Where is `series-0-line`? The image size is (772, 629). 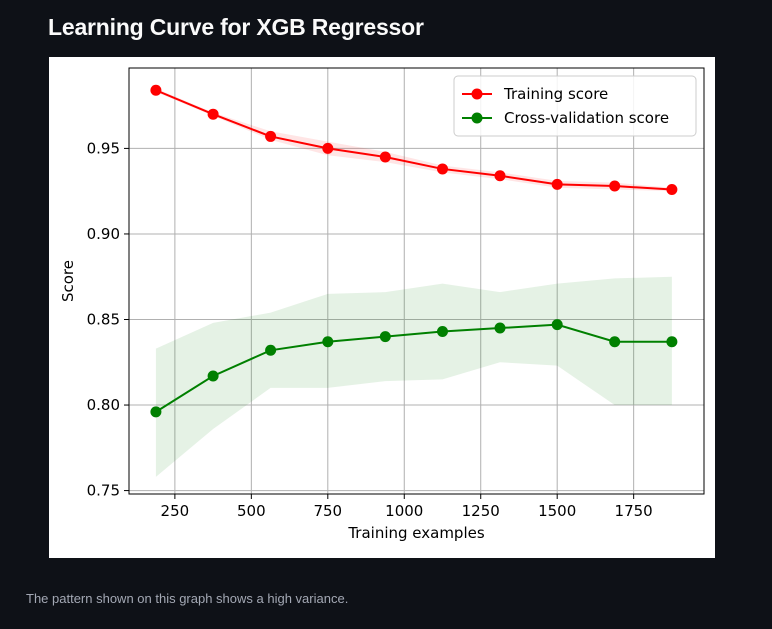
series-0-line is located at coordinates (413, 140).